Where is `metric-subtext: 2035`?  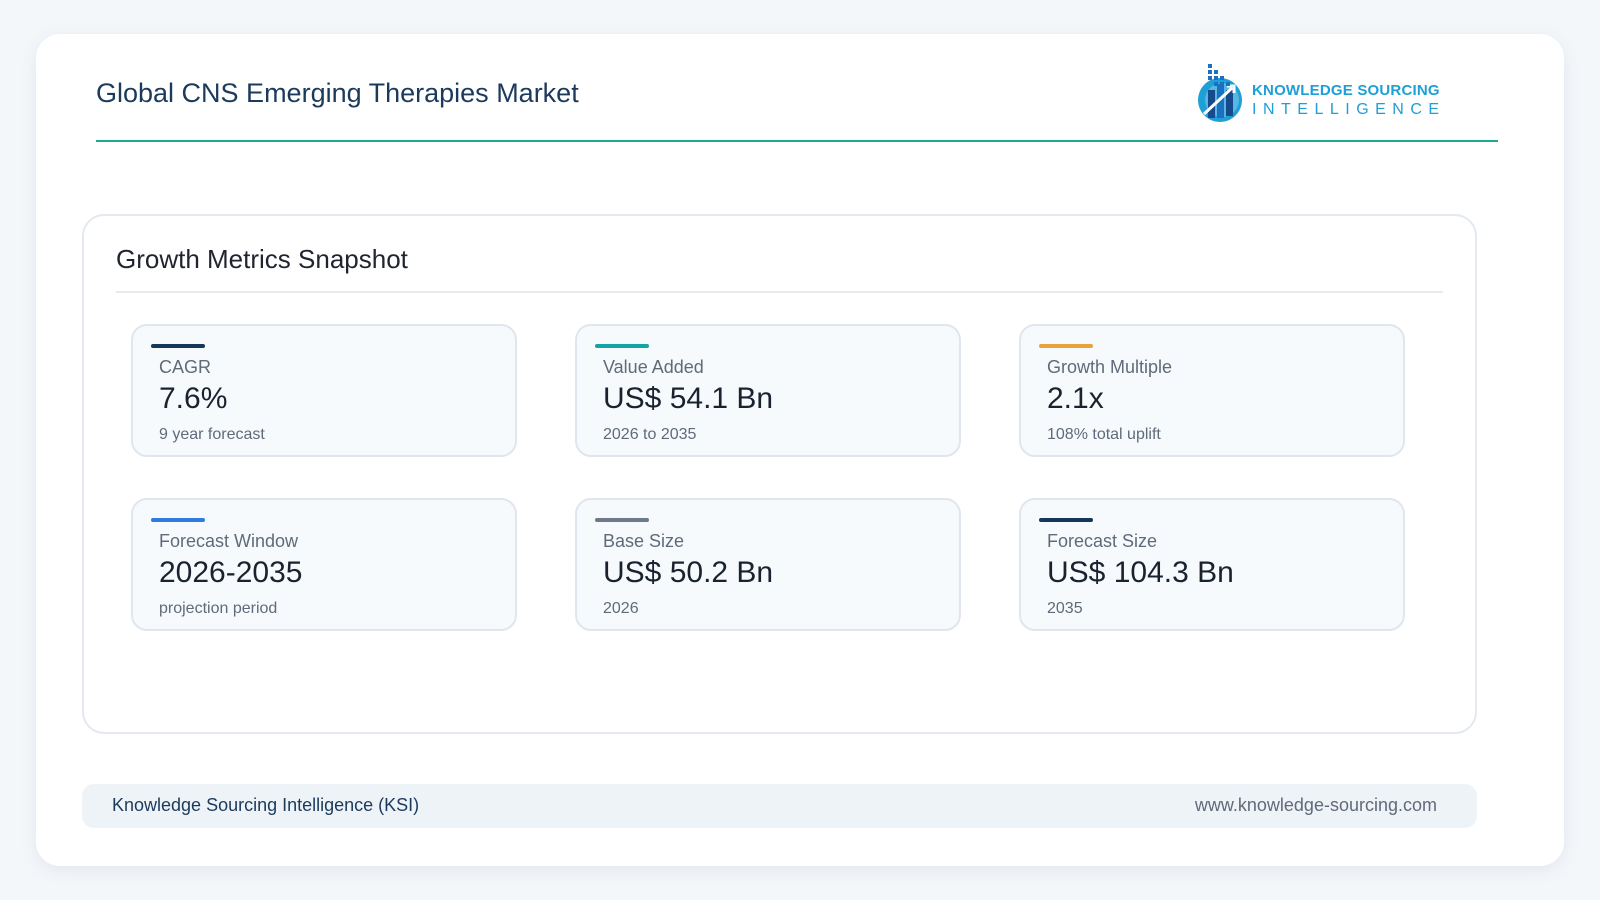 metric-subtext: 2035 is located at coordinates (1065, 608).